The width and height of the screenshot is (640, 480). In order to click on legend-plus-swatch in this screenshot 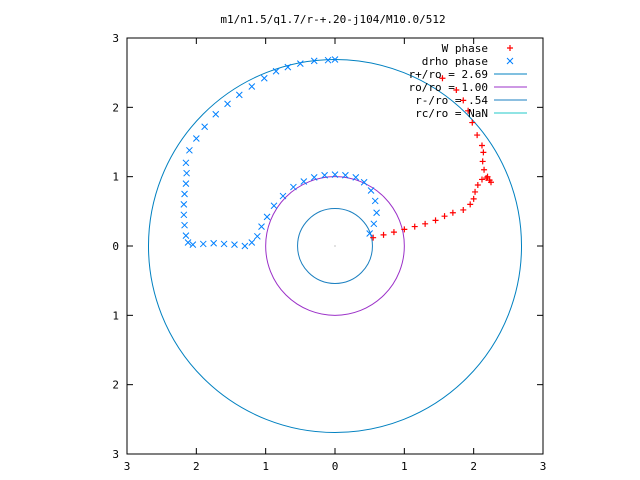, I will do `click(510, 48)`.